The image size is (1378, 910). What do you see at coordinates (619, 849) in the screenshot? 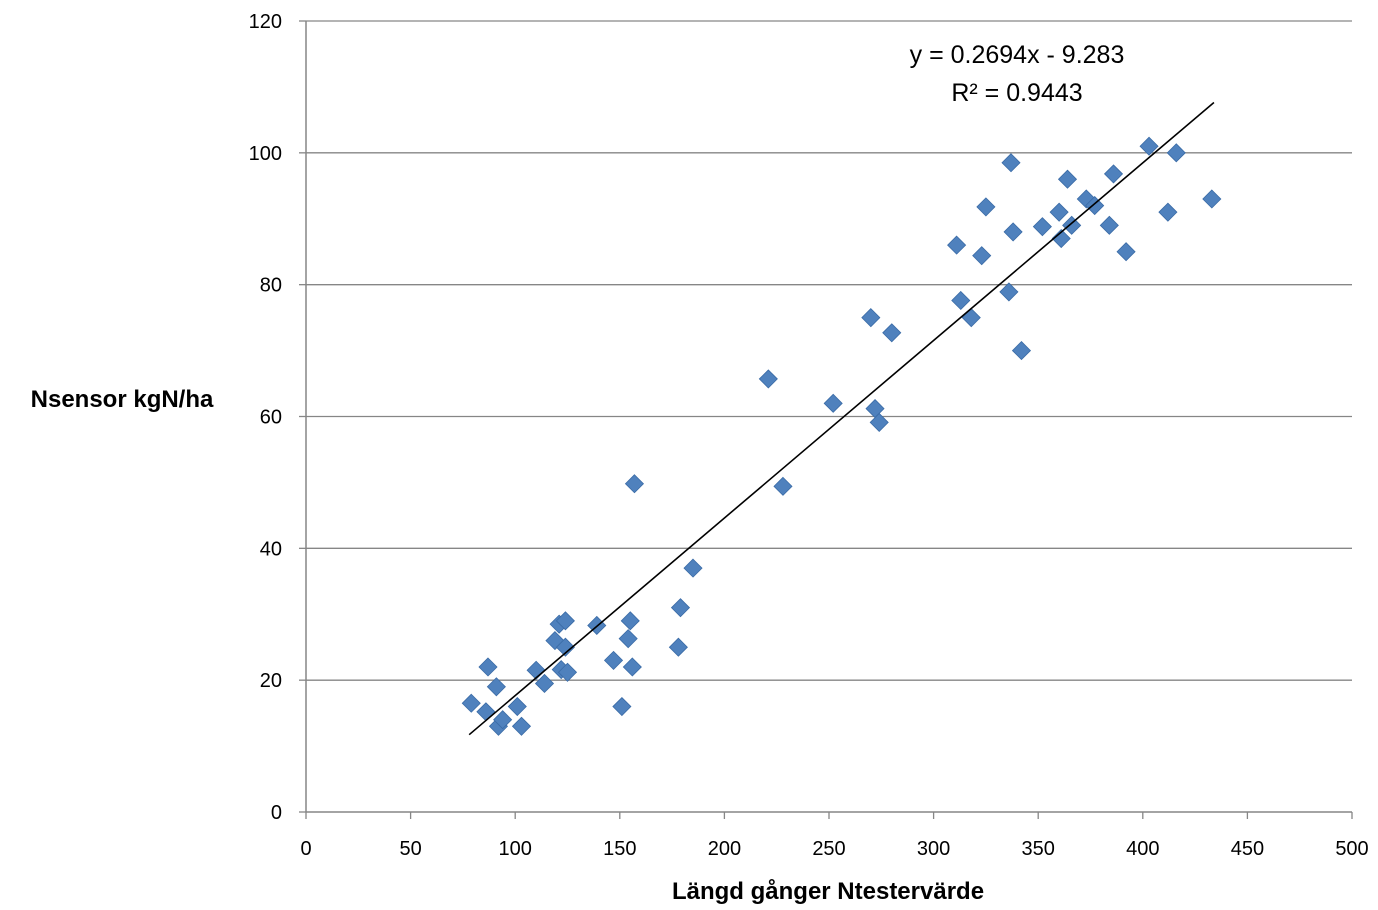
I see `x-tick-label: 150` at bounding box center [619, 849].